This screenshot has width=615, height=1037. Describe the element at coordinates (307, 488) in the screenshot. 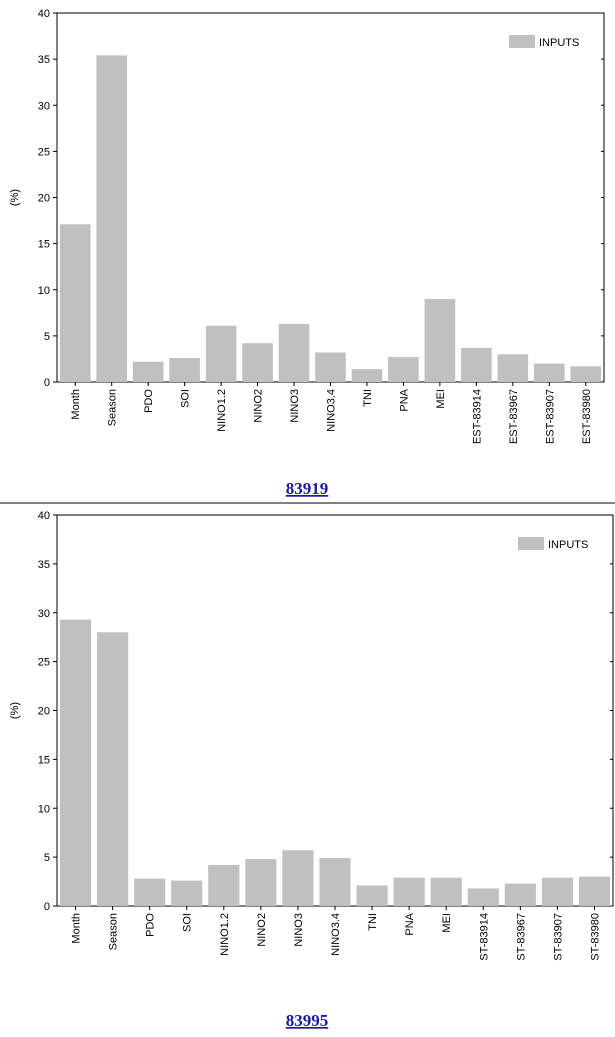

I see `chart-caption: 83919` at that location.